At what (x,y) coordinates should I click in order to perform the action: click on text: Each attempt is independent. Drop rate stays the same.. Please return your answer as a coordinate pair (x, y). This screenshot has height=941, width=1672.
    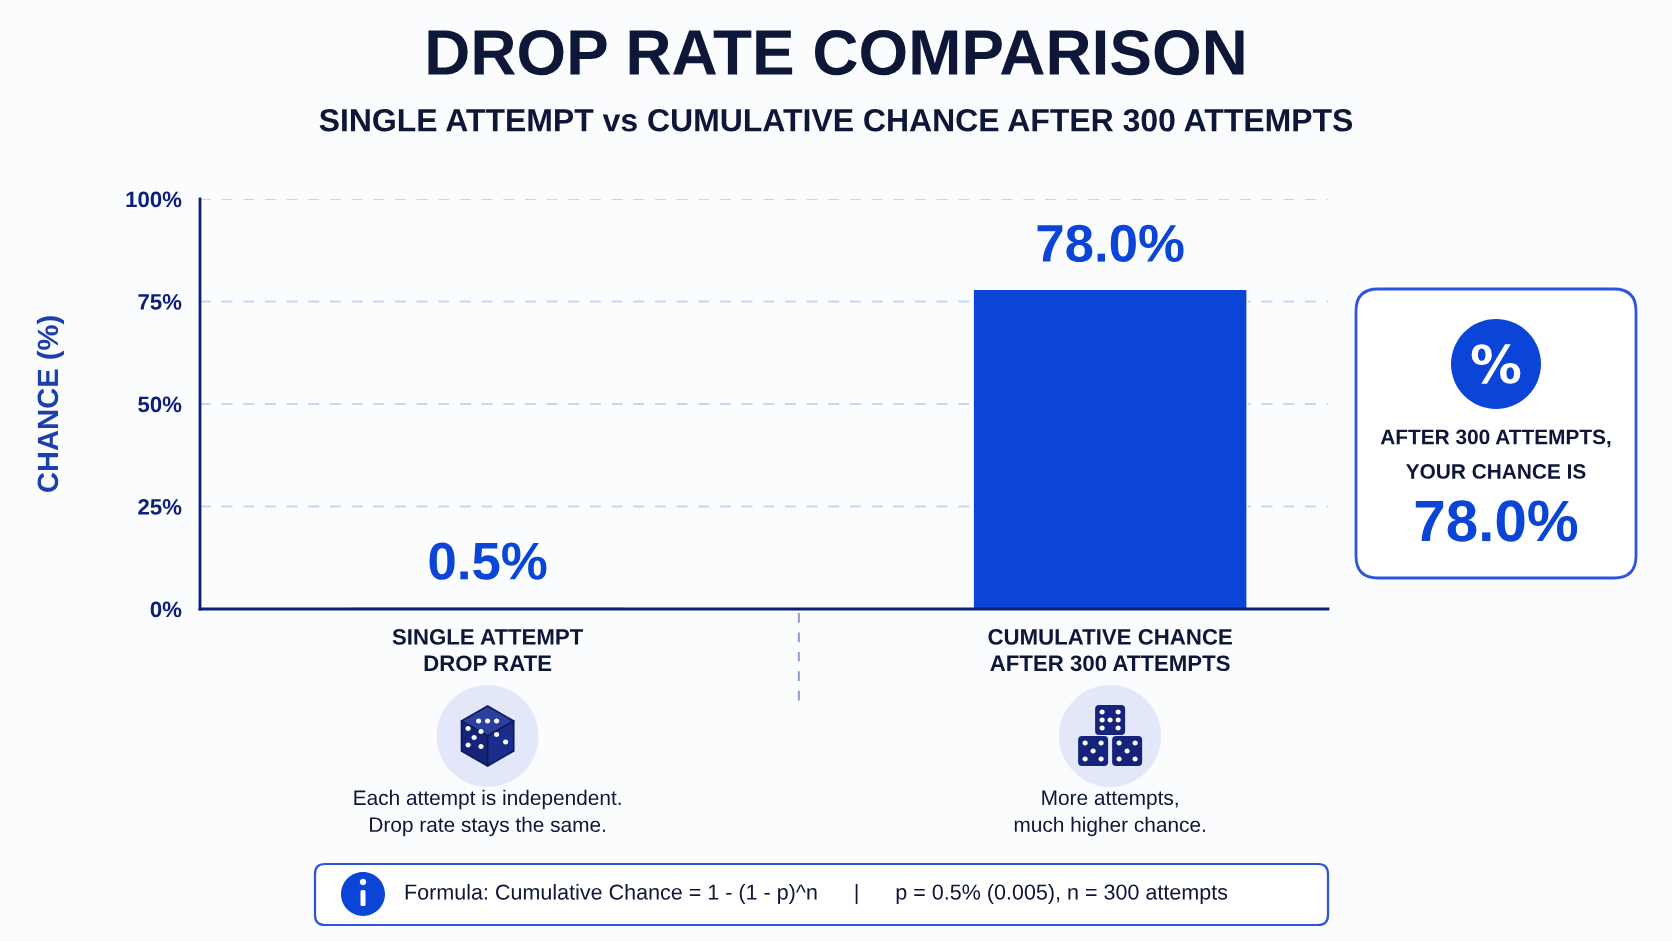
    Looking at the image, I should click on (487, 813).